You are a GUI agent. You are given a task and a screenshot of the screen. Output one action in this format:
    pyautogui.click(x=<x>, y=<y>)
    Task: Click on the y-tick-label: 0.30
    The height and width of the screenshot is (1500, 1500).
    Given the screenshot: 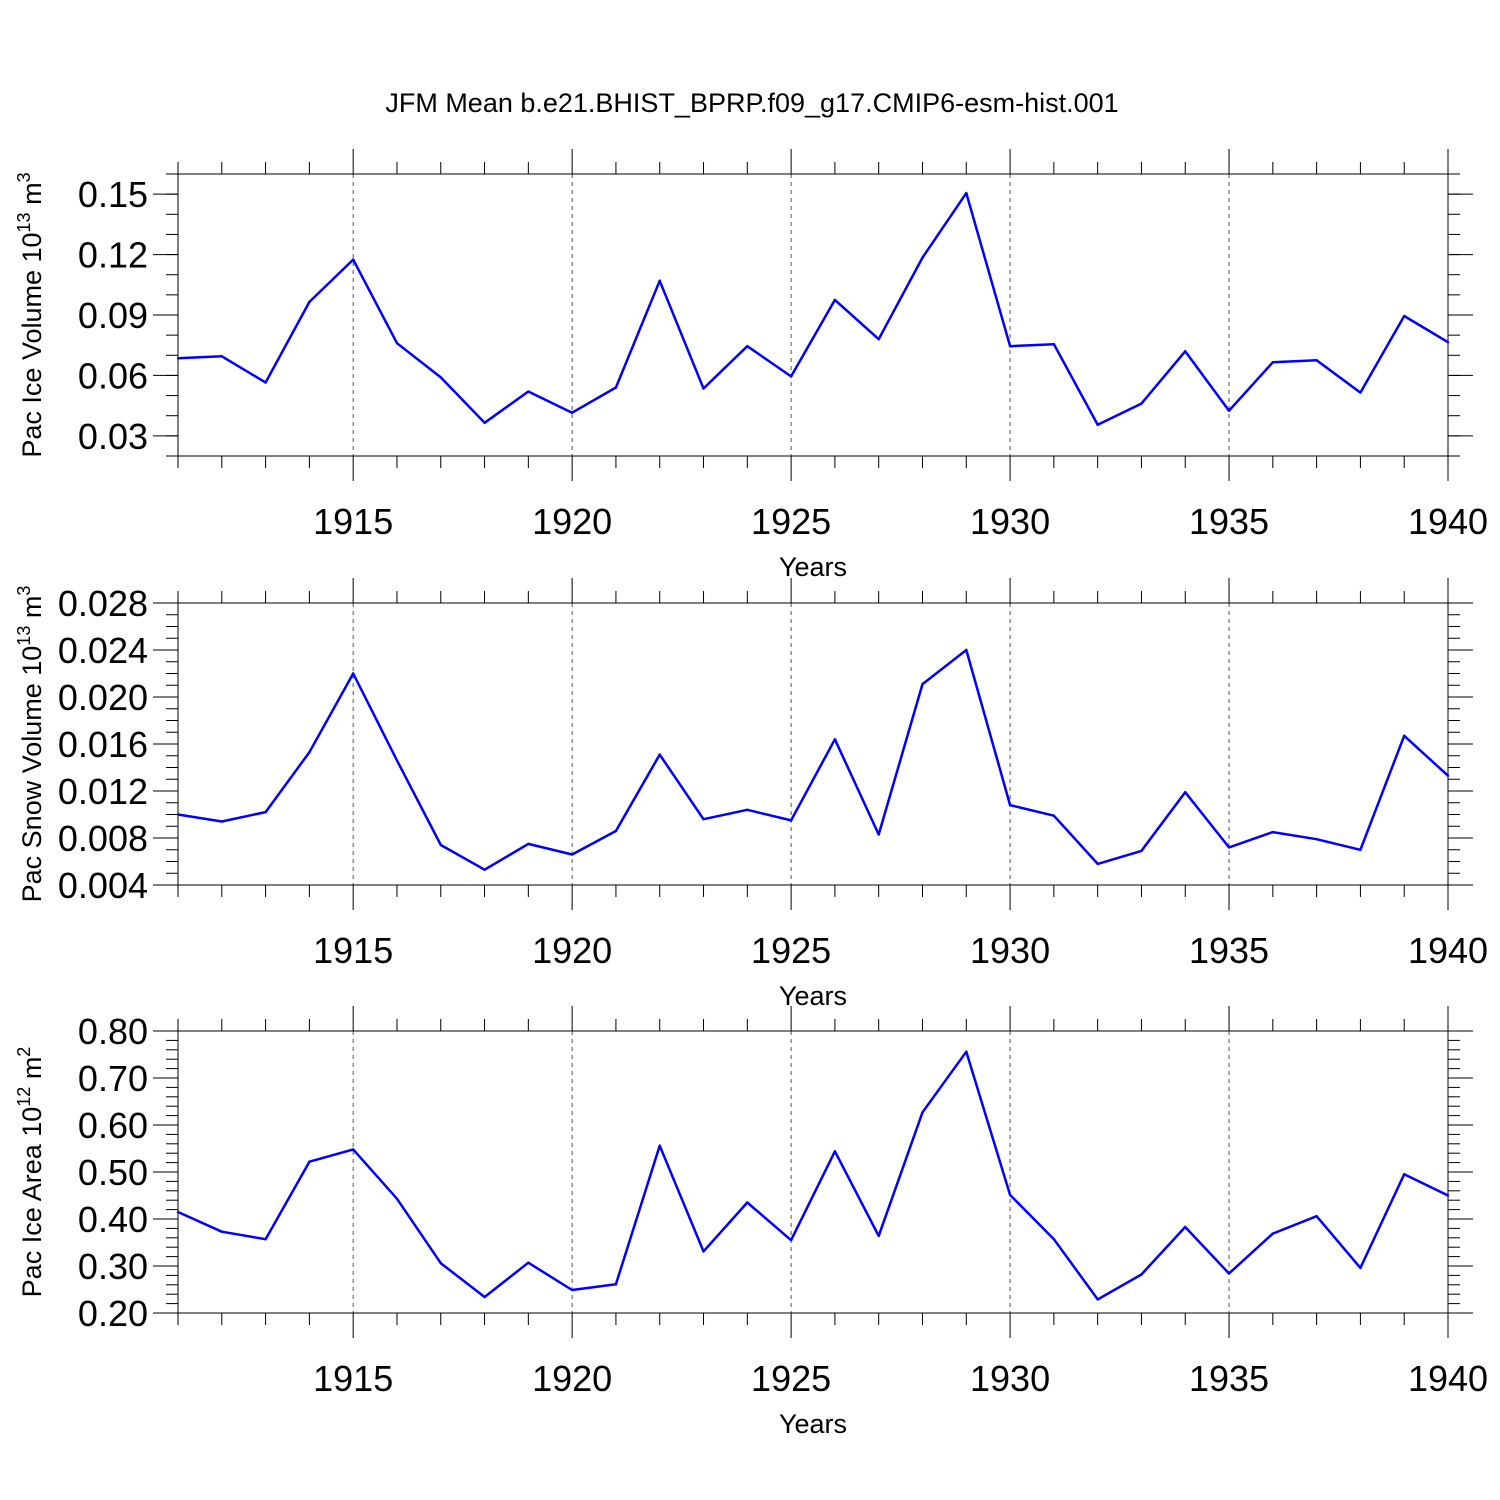 What is the action you would take?
    pyautogui.click(x=113, y=1266)
    